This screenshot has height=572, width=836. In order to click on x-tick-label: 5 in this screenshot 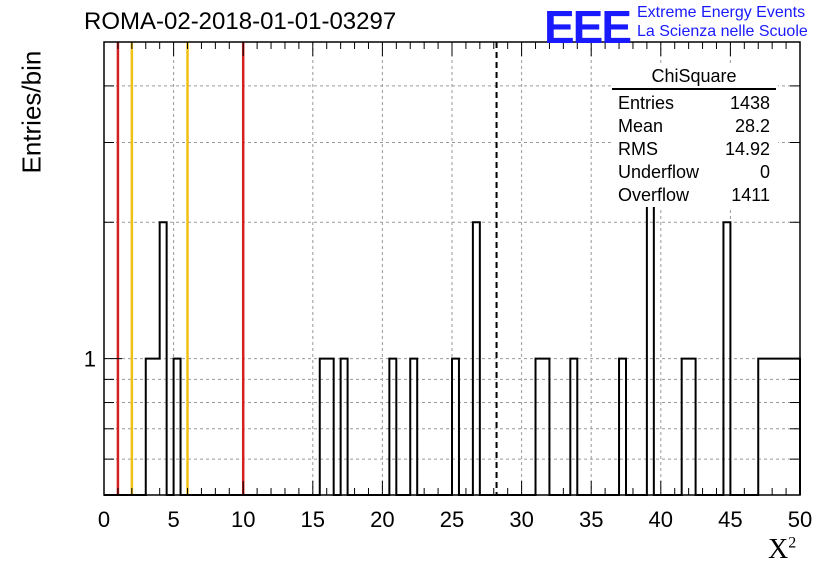, I will do `click(173, 519)`.